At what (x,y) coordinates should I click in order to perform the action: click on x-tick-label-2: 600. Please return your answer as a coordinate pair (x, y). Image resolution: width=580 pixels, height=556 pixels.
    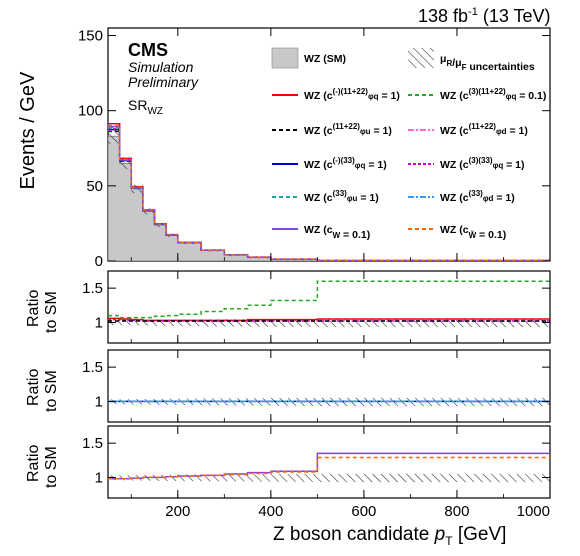
    Looking at the image, I should click on (363, 511).